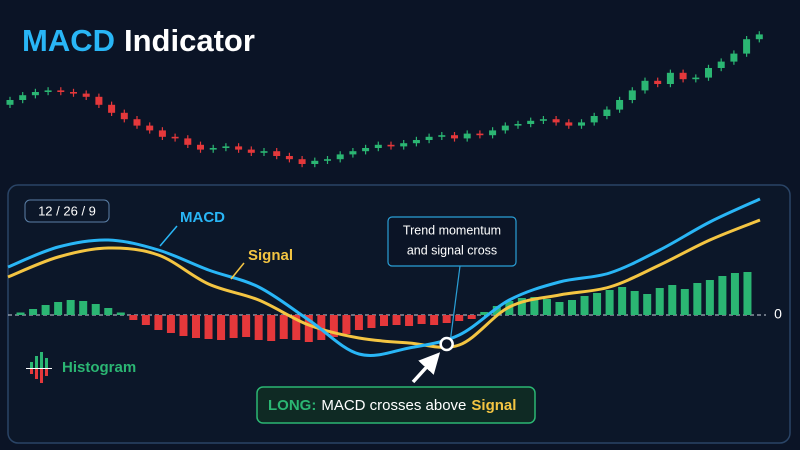  What do you see at coordinates (452, 250) in the screenshot?
I see `callout-text: and signal cross` at bounding box center [452, 250].